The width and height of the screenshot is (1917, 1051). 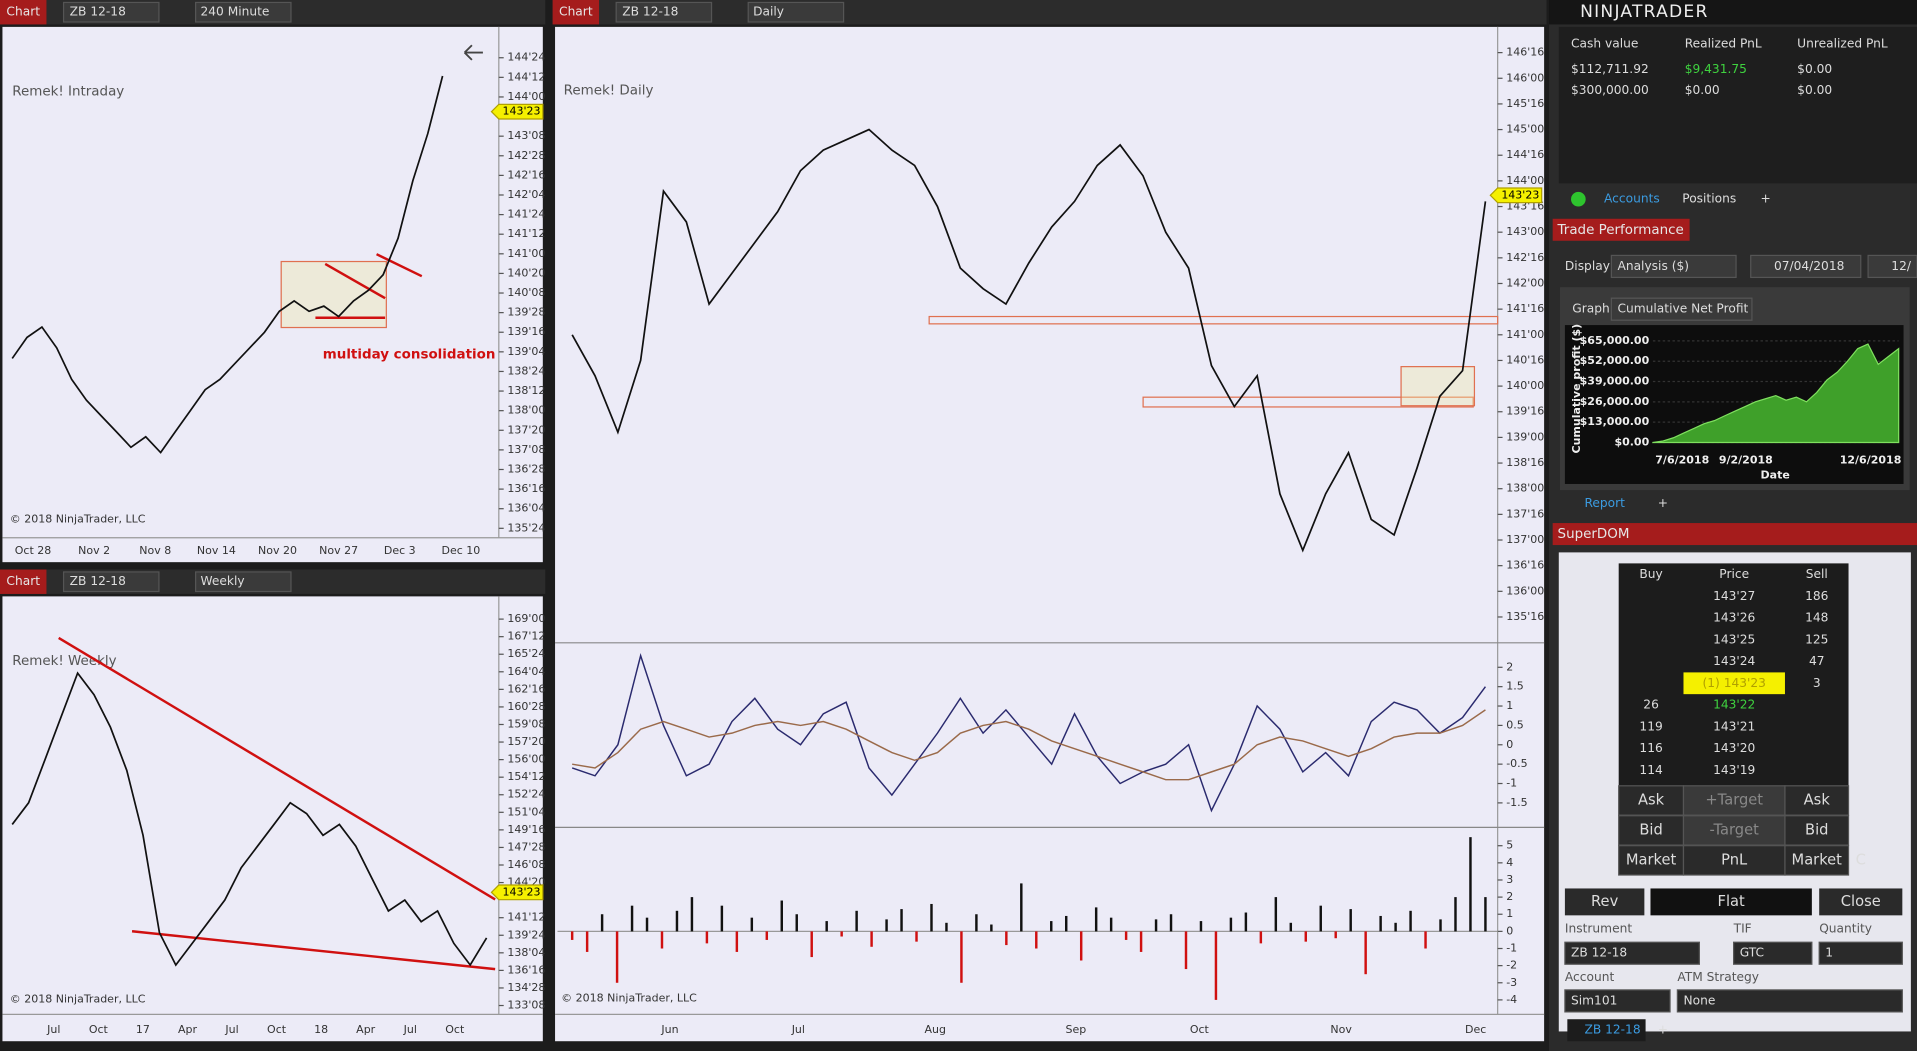 I want to click on field-value: ZB 12-18, so click(x=1599, y=953).